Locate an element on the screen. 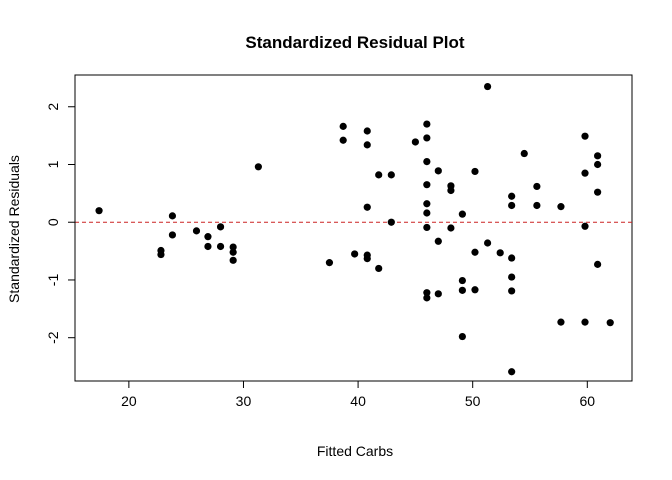 Image resolution: width=672 pixels, height=480 pixels. y-tick-label: -2 is located at coordinates (53, 337).